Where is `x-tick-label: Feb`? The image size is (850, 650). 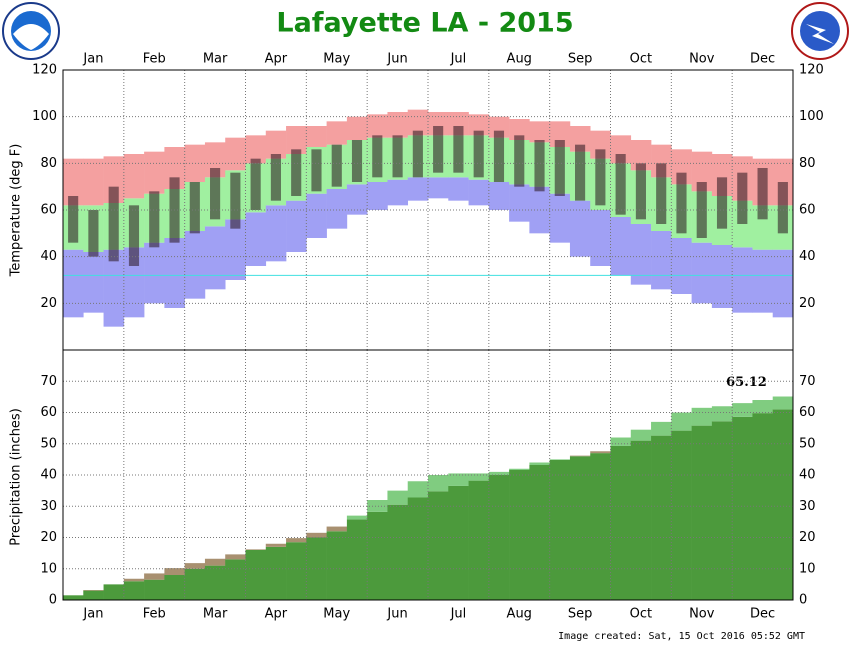 x-tick-label: Feb is located at coordinates (154, 59).